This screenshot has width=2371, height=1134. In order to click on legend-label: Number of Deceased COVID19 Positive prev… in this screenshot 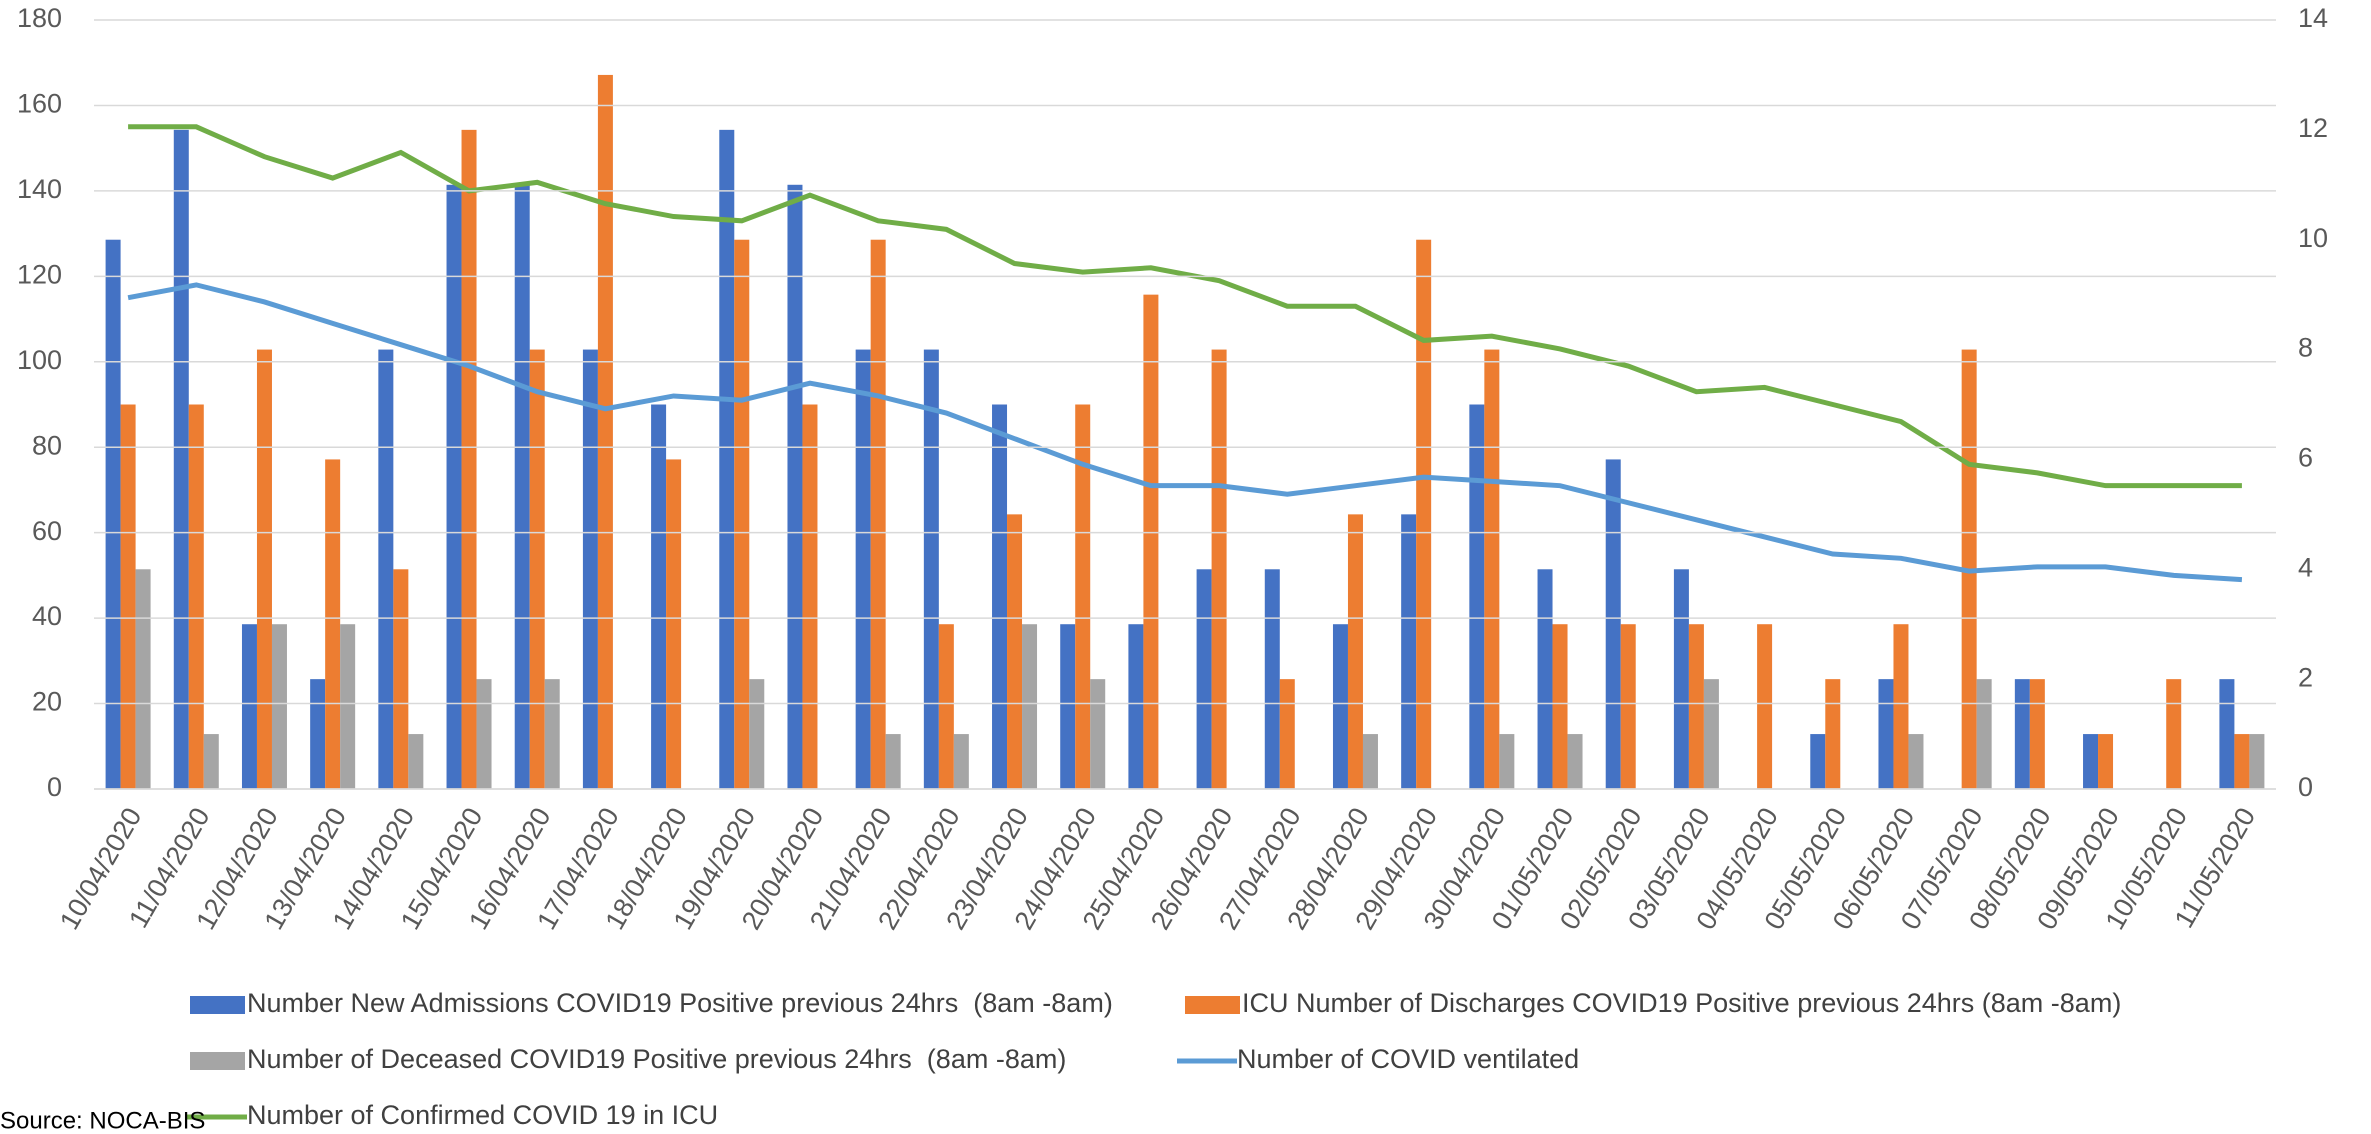, I will do `click(656, 1059)`.